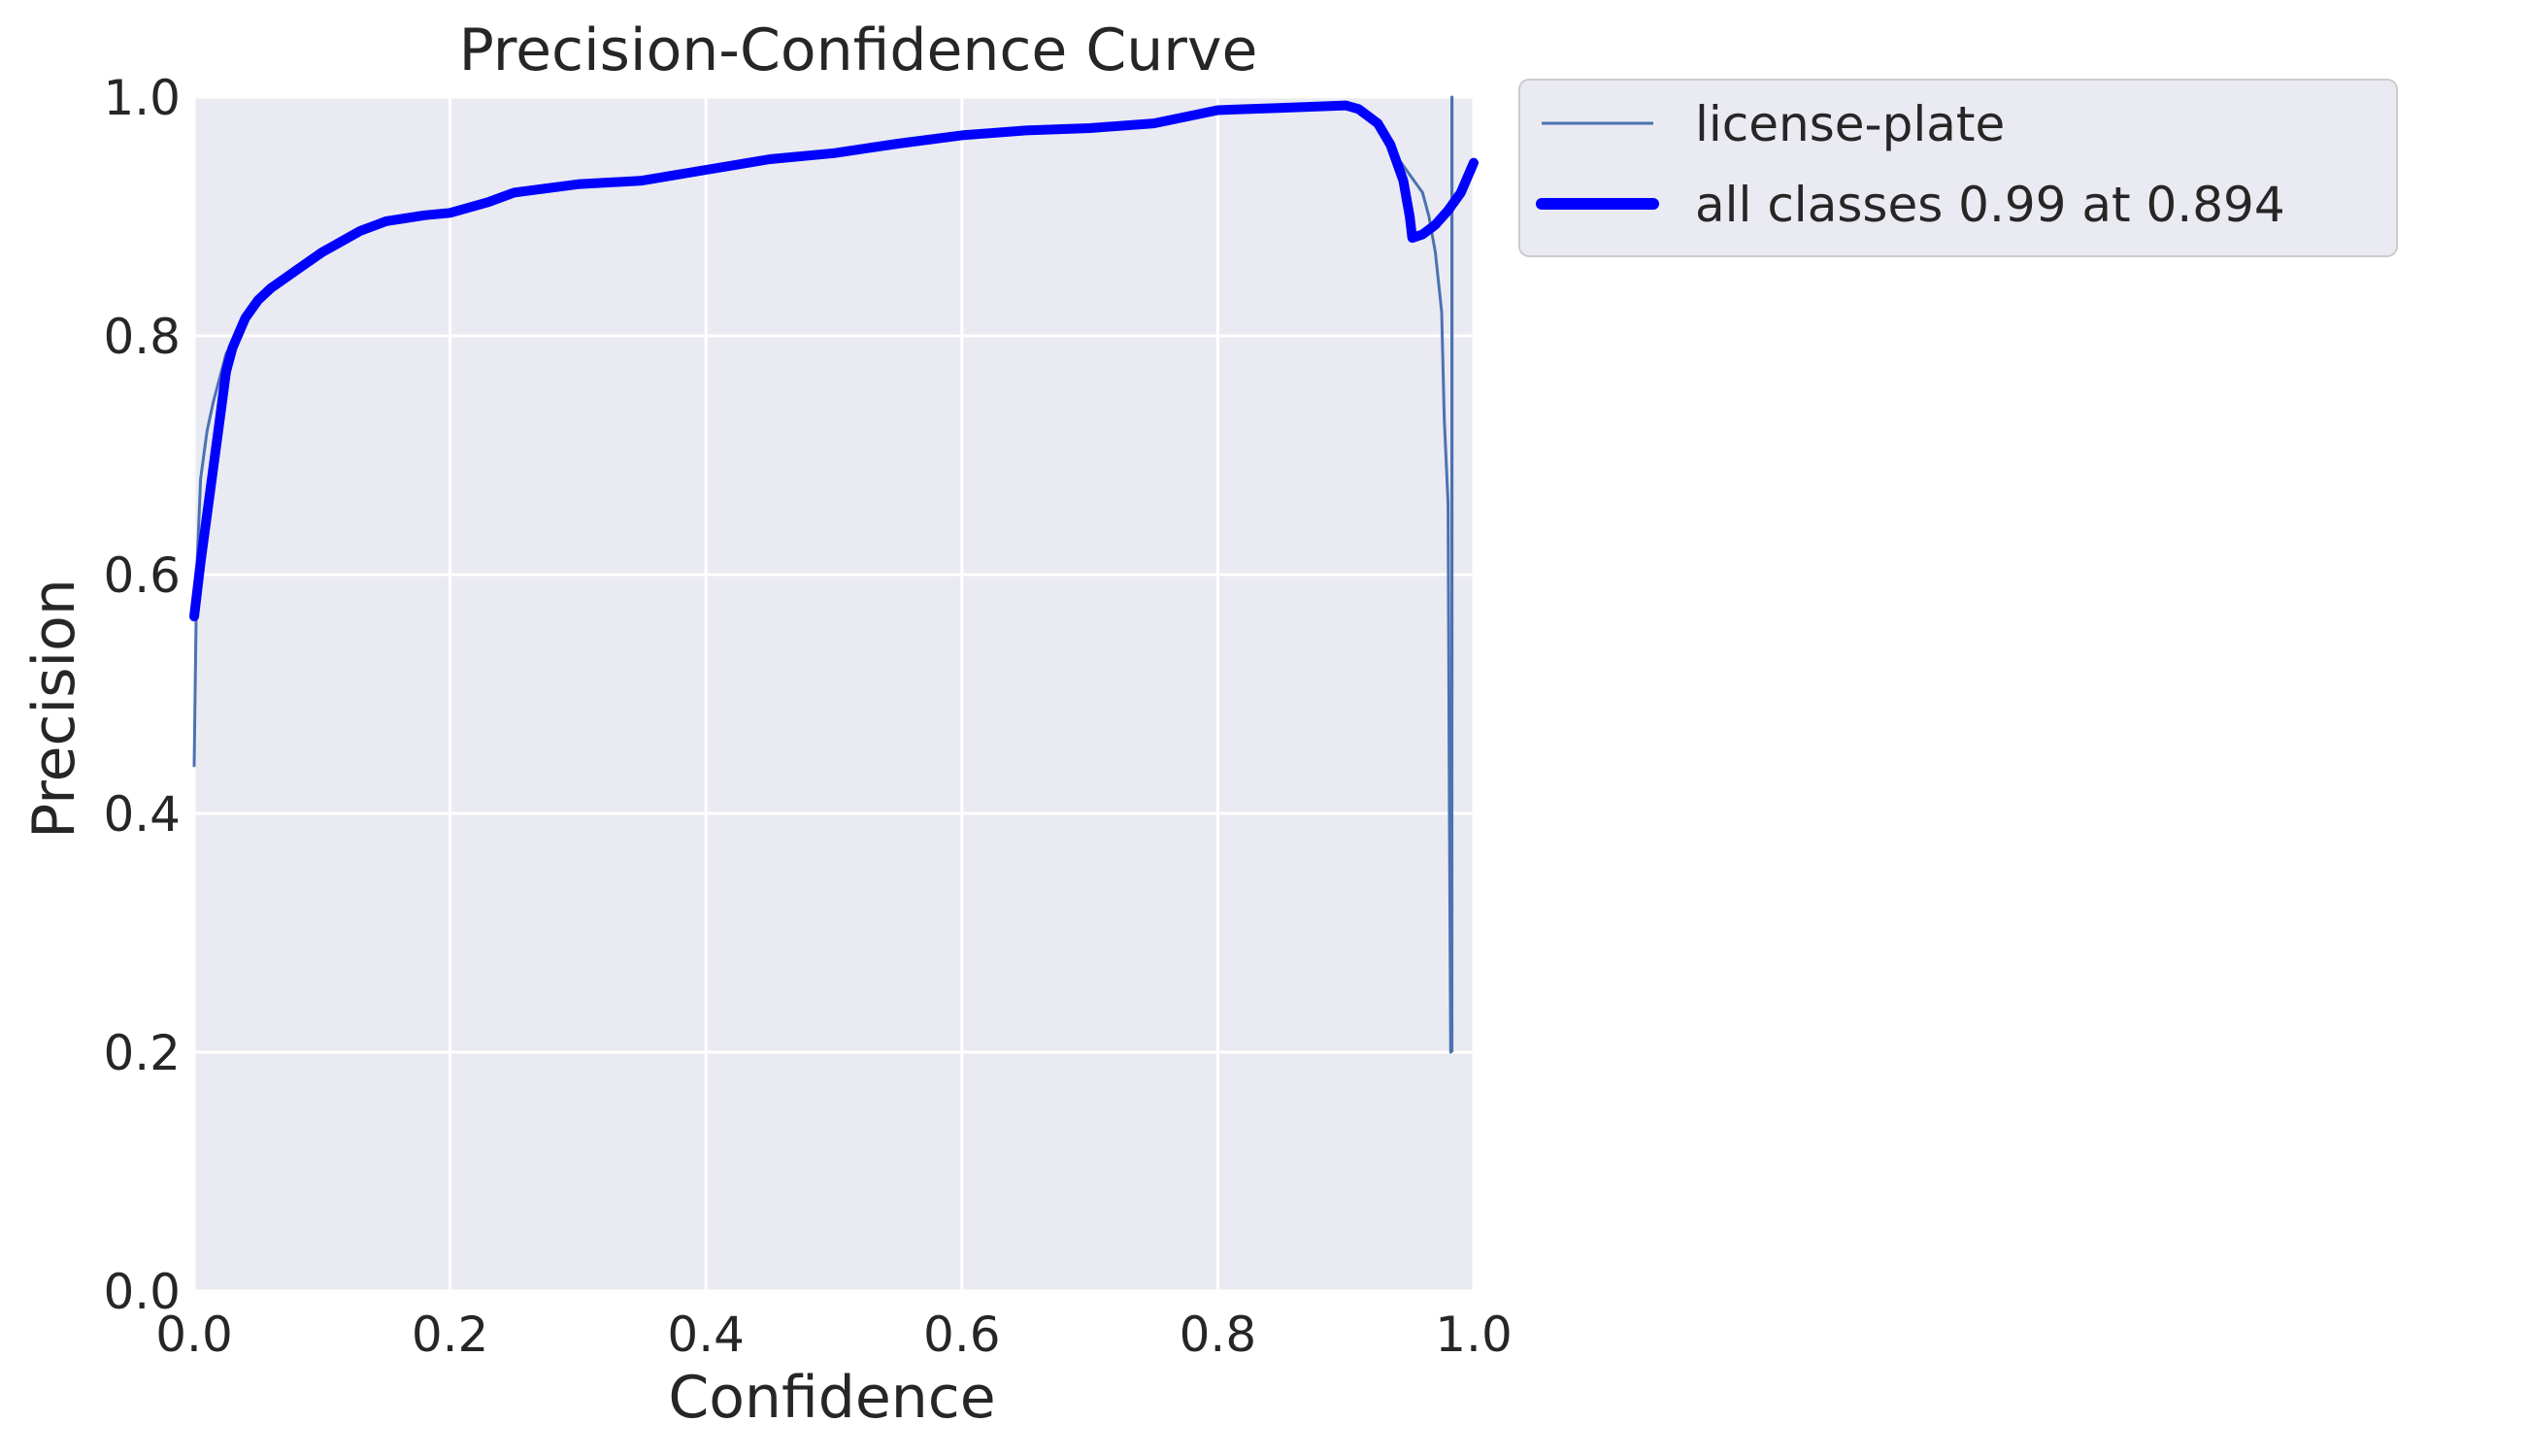 This screenshot has width=2528, height=1456. I want to click on y-tick-label: 0.0, so click(142, 1292).